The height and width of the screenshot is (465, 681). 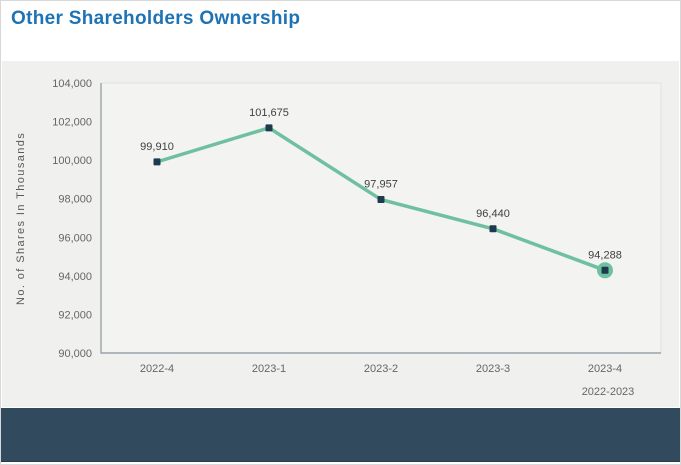 I want to click on y-tick-label: 98,000, so click(x=75, y=200).